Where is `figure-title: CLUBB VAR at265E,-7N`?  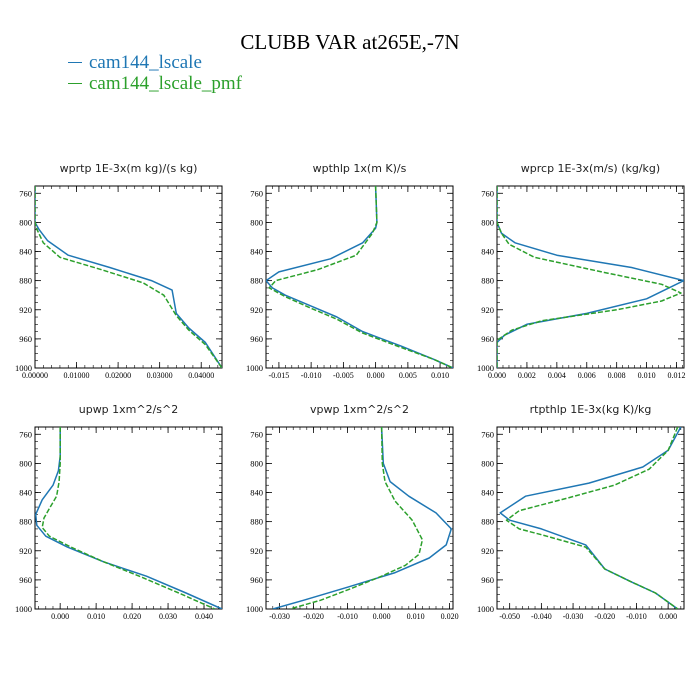
figure-title: CLUBB VAR at265E,-7N is located at coordinates (350, 42).